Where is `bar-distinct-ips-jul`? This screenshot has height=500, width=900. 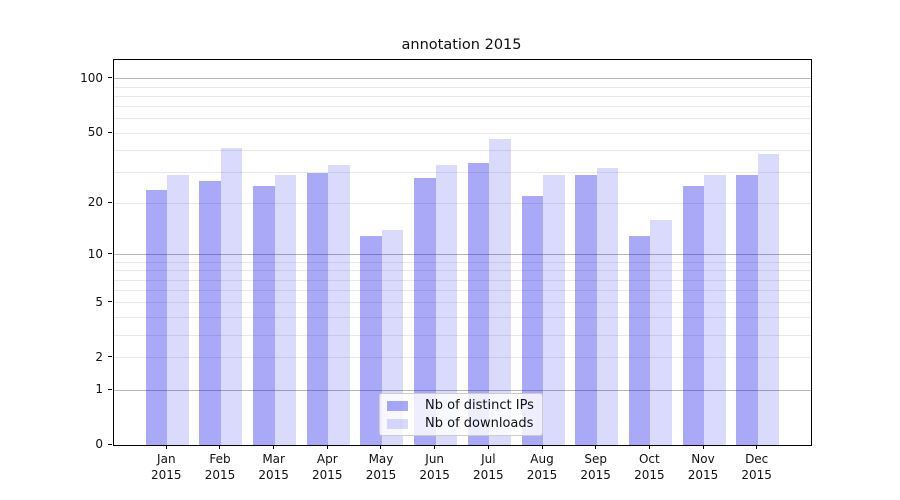 bar-distinct-ips-jul is located at coordinates (478, 303).